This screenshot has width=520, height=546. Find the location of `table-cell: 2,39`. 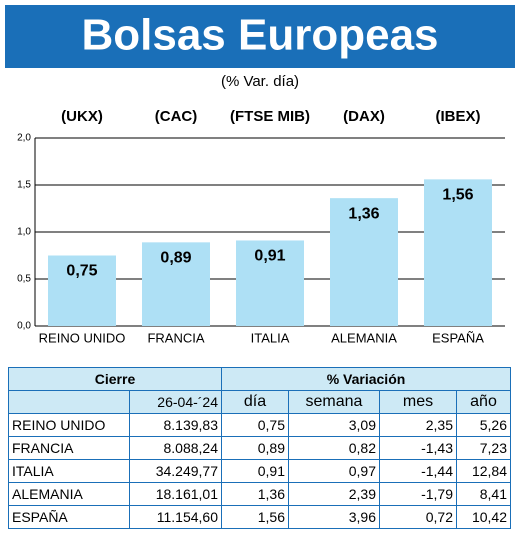

table-cell: 2,39 is located at coordinates (334, 494).